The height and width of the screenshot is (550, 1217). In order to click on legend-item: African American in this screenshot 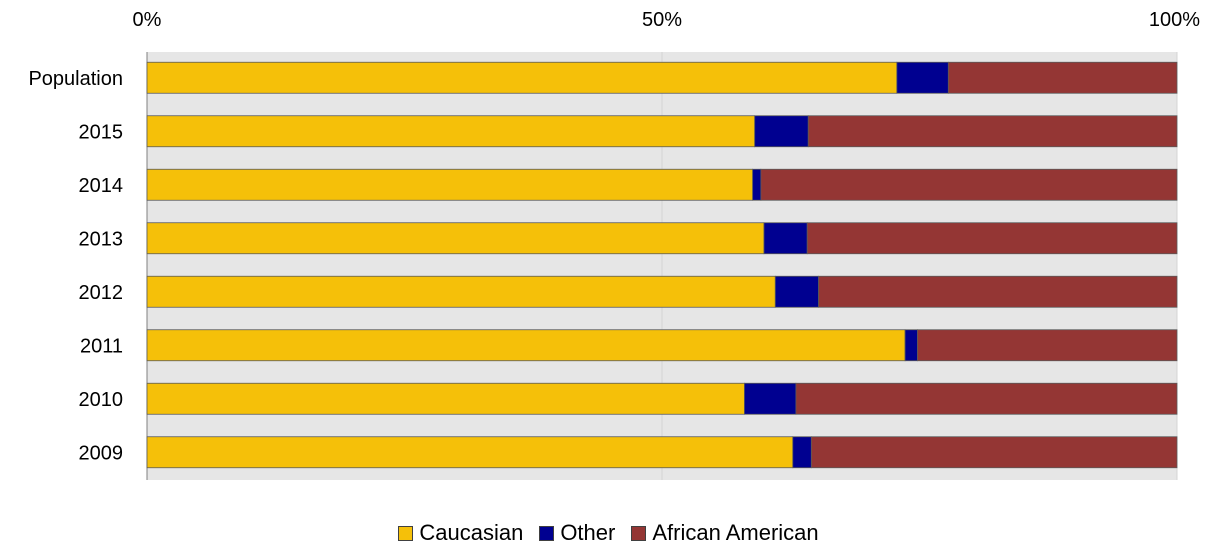, I will do `click(725, 533)`.